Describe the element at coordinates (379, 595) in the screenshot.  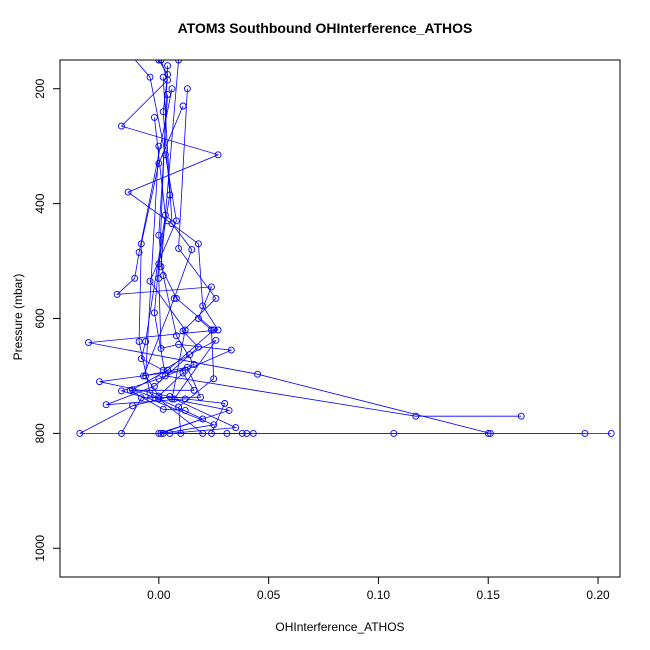
I see `x-tick-label: 0.10` at that location.